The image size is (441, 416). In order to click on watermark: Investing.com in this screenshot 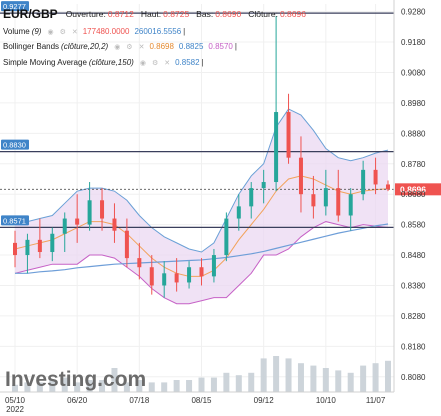, I will do `click(75, 379)`.